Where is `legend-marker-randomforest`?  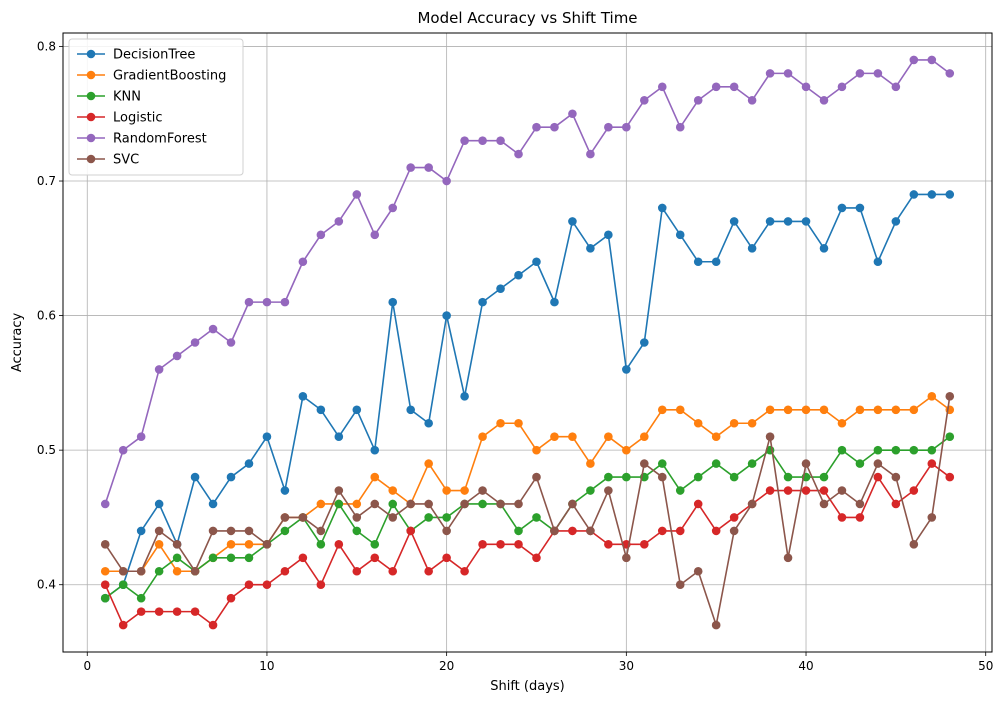 legend-marker-randomforest is located at coordinates (91, 138).